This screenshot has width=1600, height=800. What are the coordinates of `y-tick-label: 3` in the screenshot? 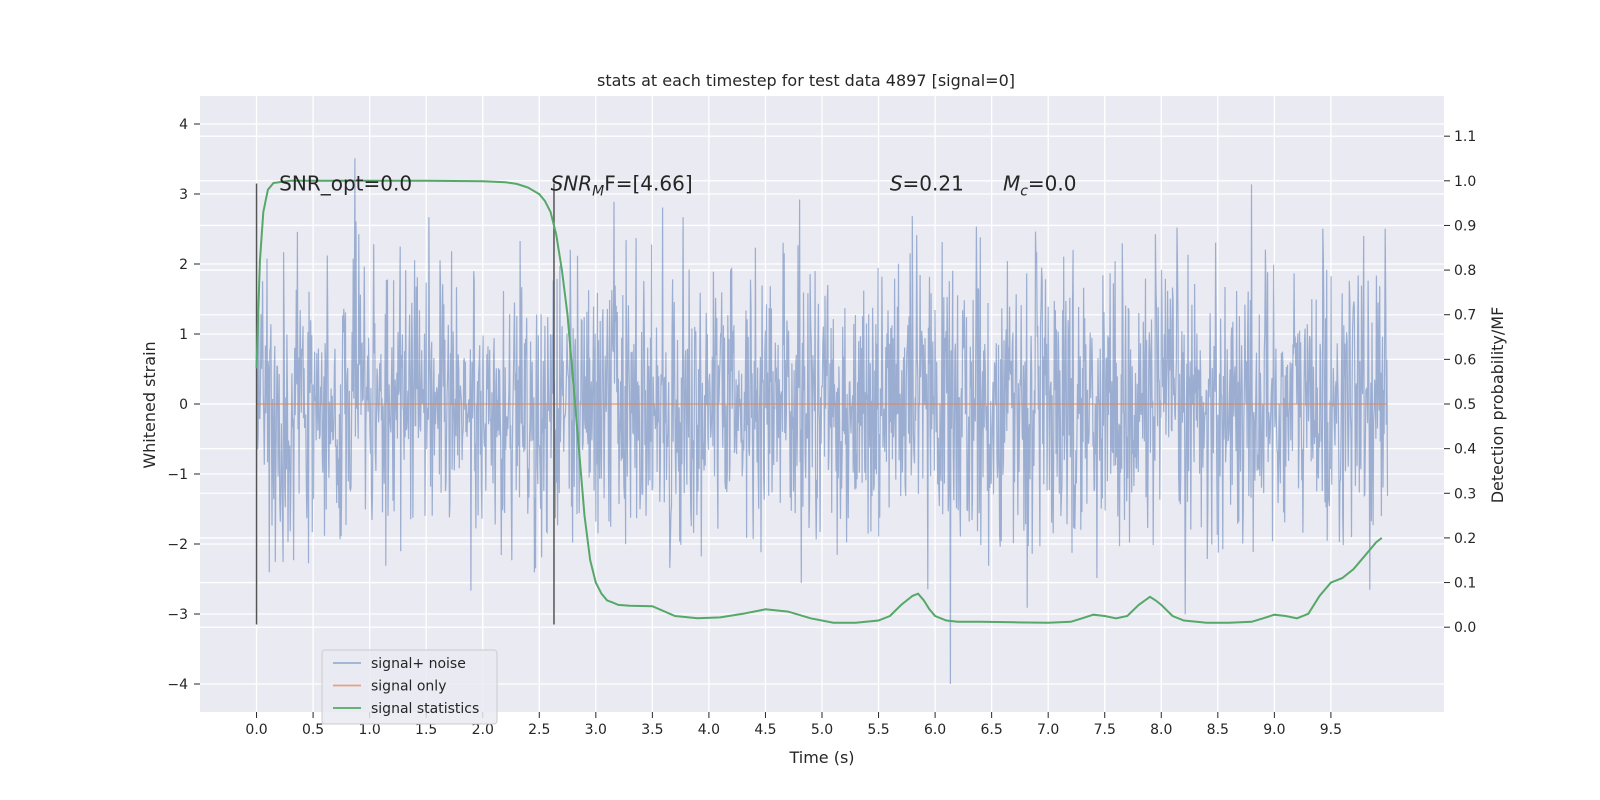 It's located at (183, 195).